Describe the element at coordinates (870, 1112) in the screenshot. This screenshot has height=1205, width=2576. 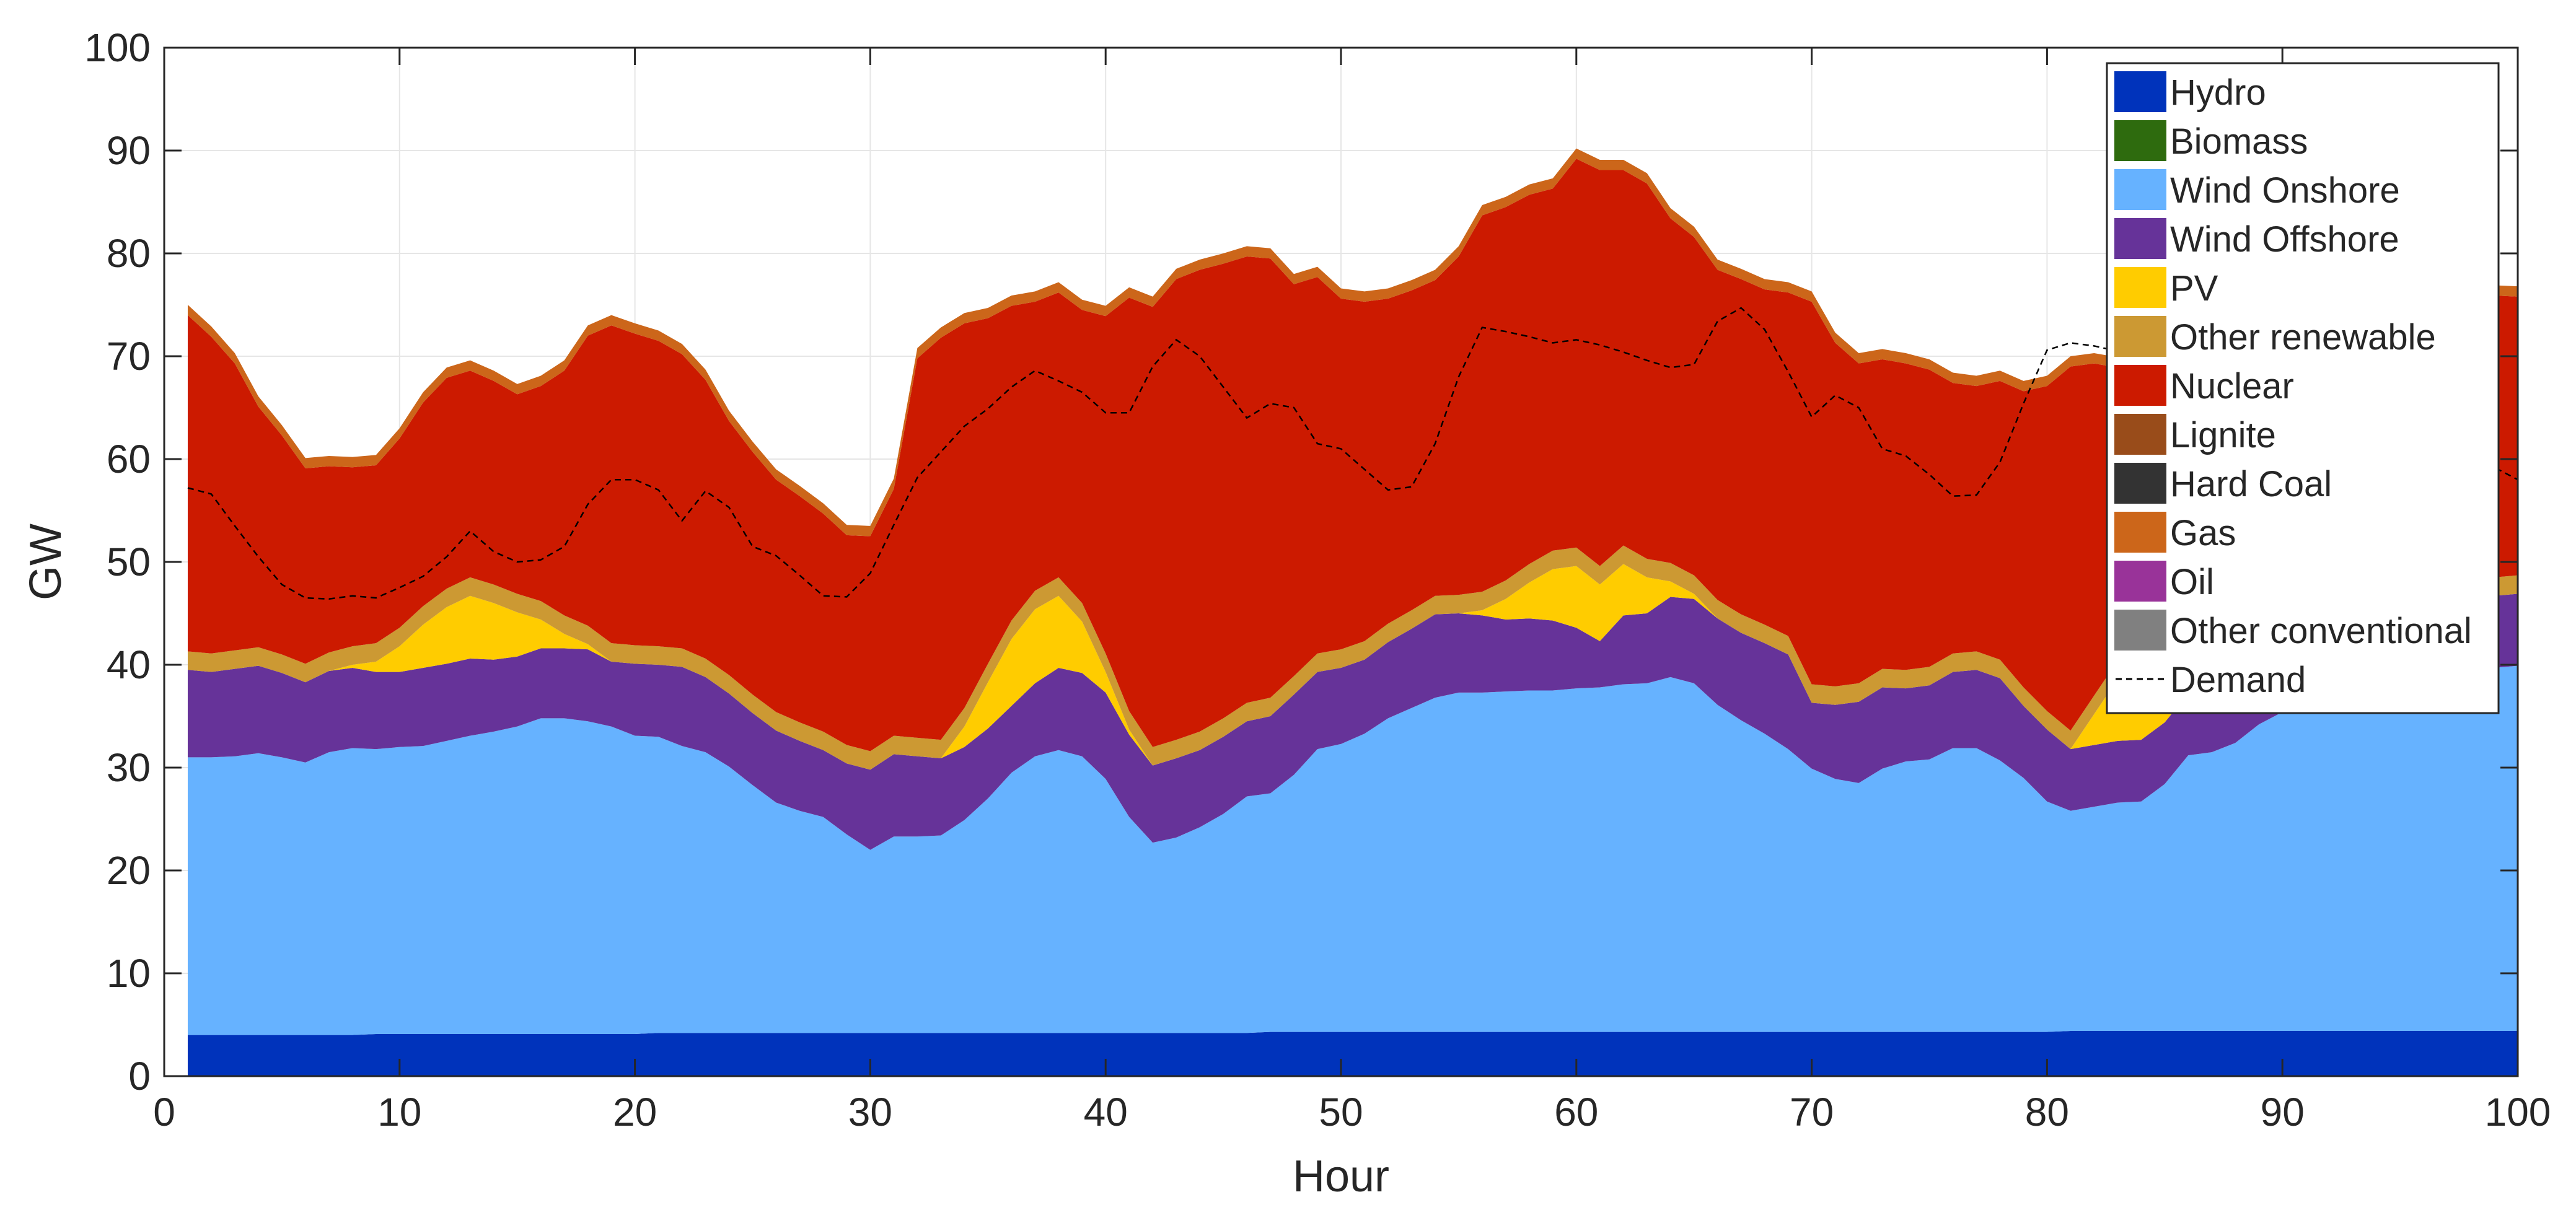
I see `x-tick-label: 30` at that location.